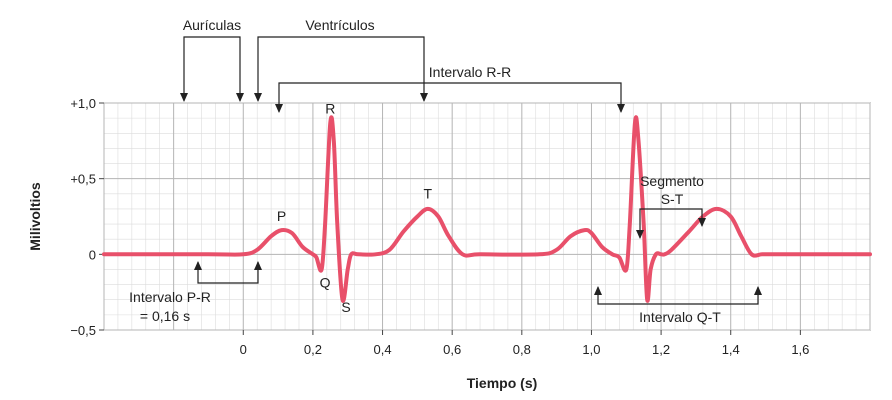  I want to click on wave-label-t: T, so click(428, 193).